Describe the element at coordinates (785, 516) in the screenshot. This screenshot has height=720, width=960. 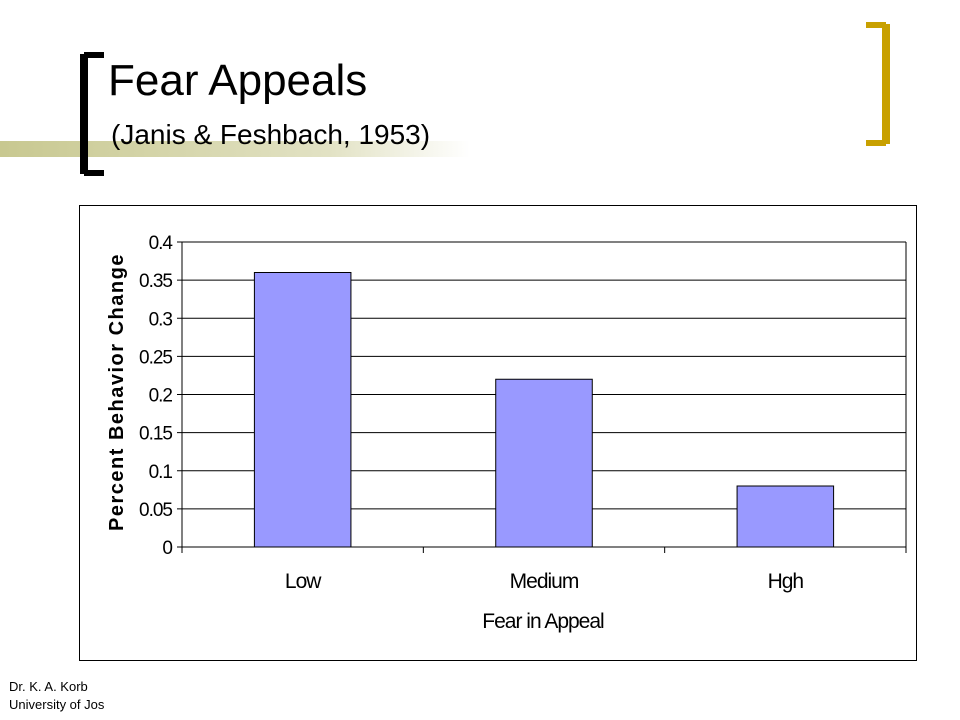
I see `bar-high` at that location.